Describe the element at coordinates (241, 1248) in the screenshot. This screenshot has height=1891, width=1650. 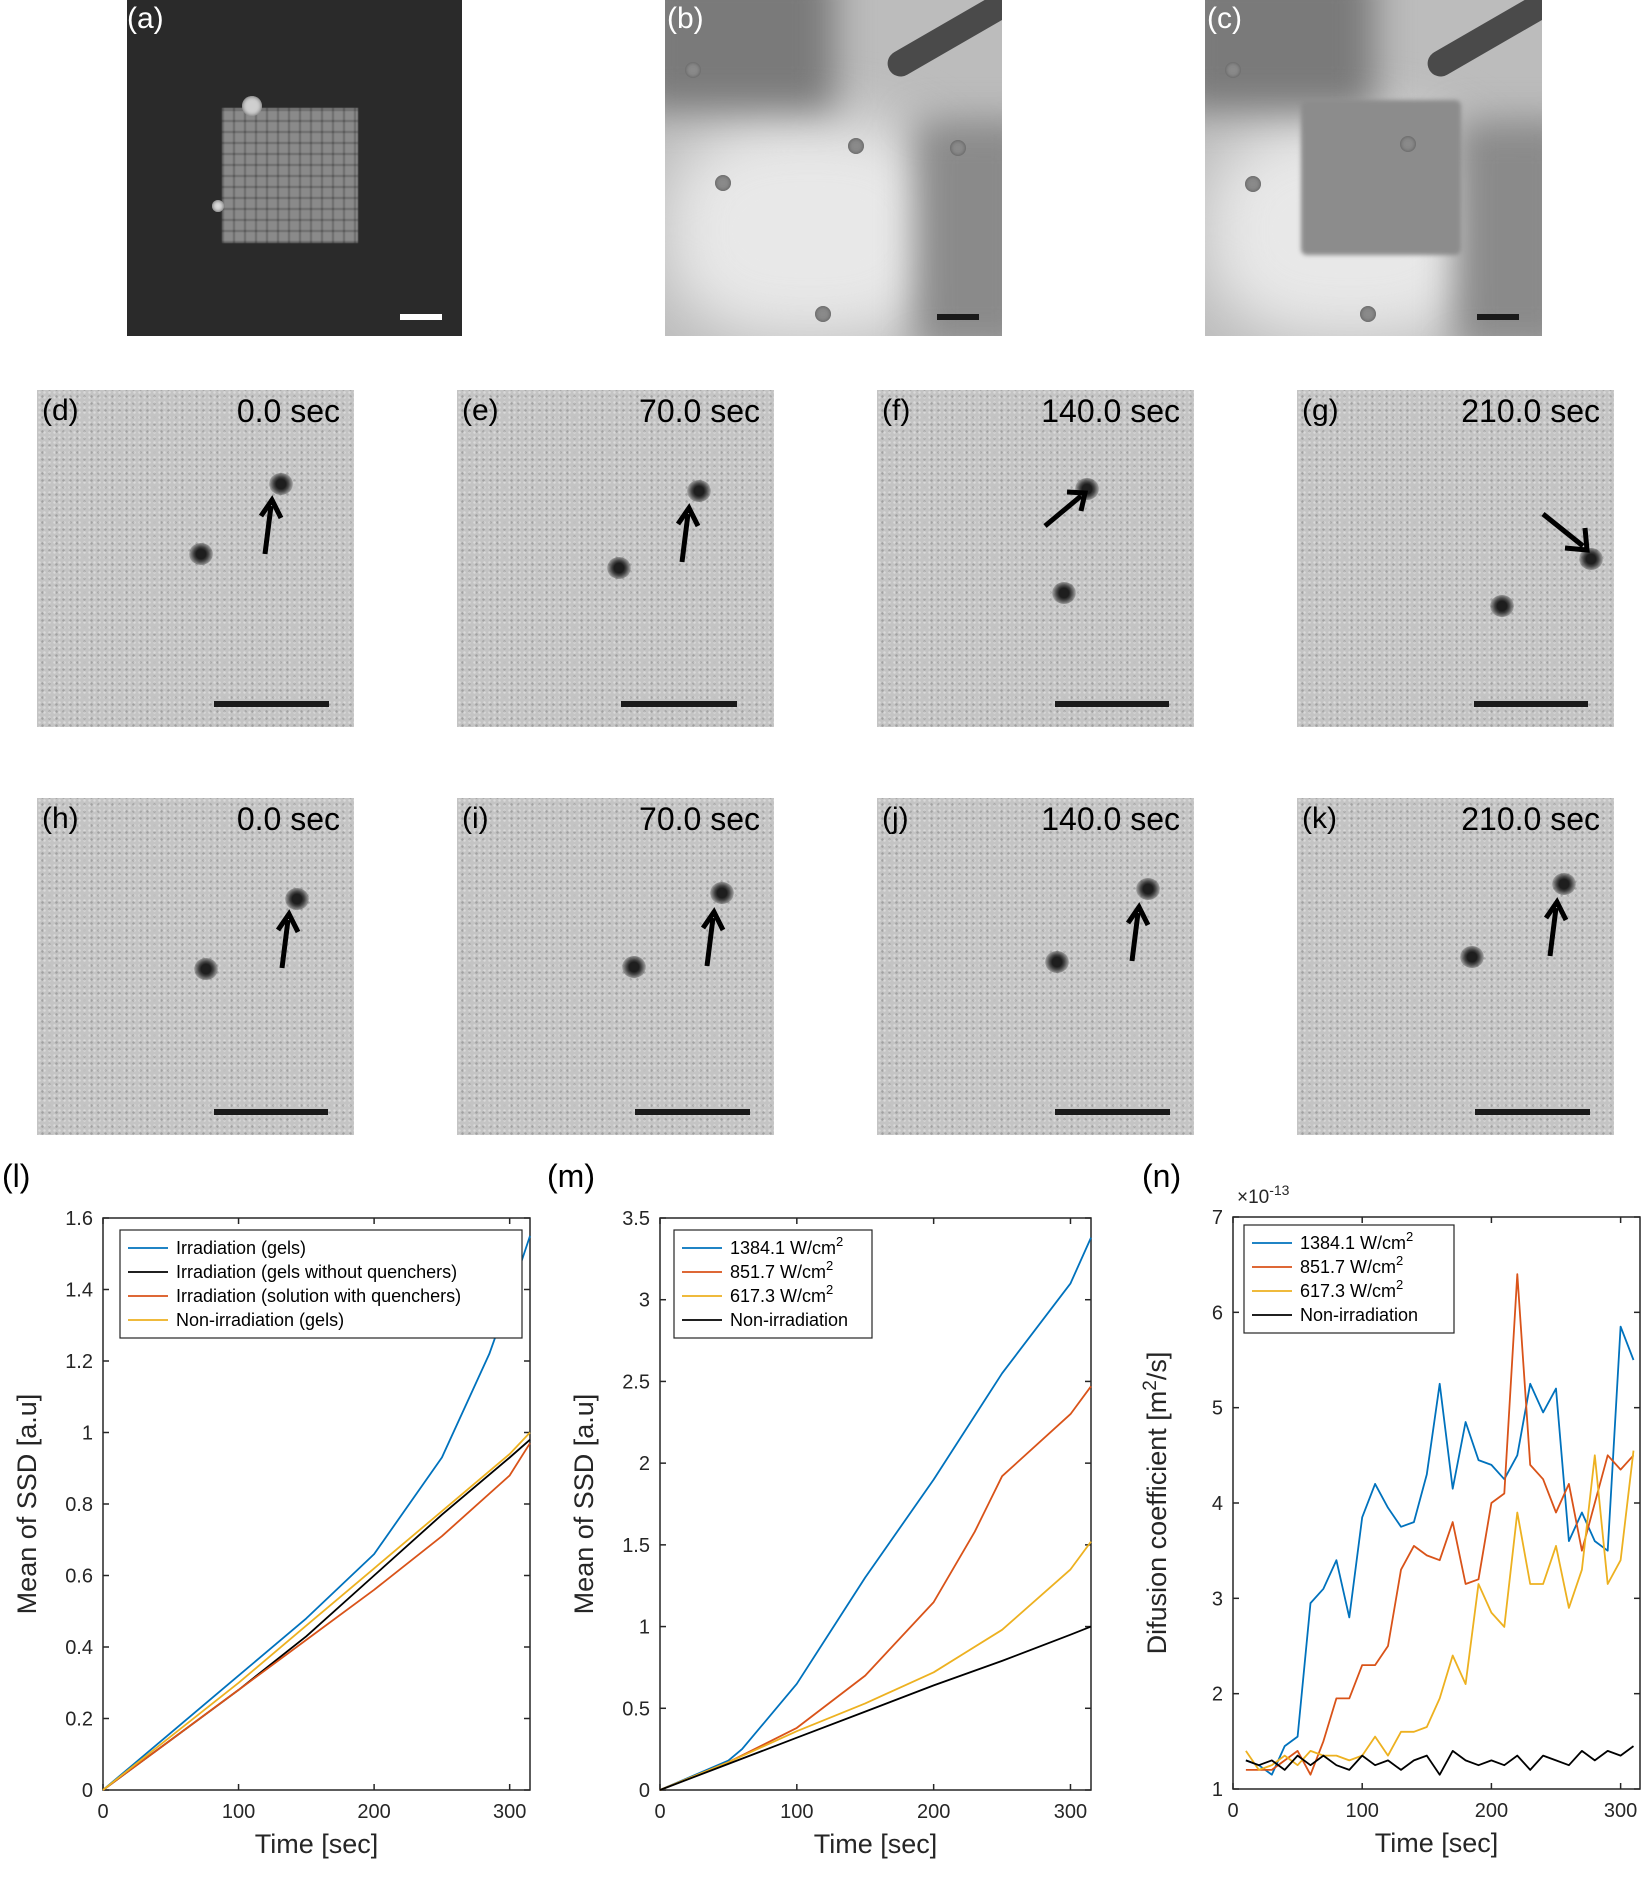
I see `legend-label: Irradiation (gels)` at that location.